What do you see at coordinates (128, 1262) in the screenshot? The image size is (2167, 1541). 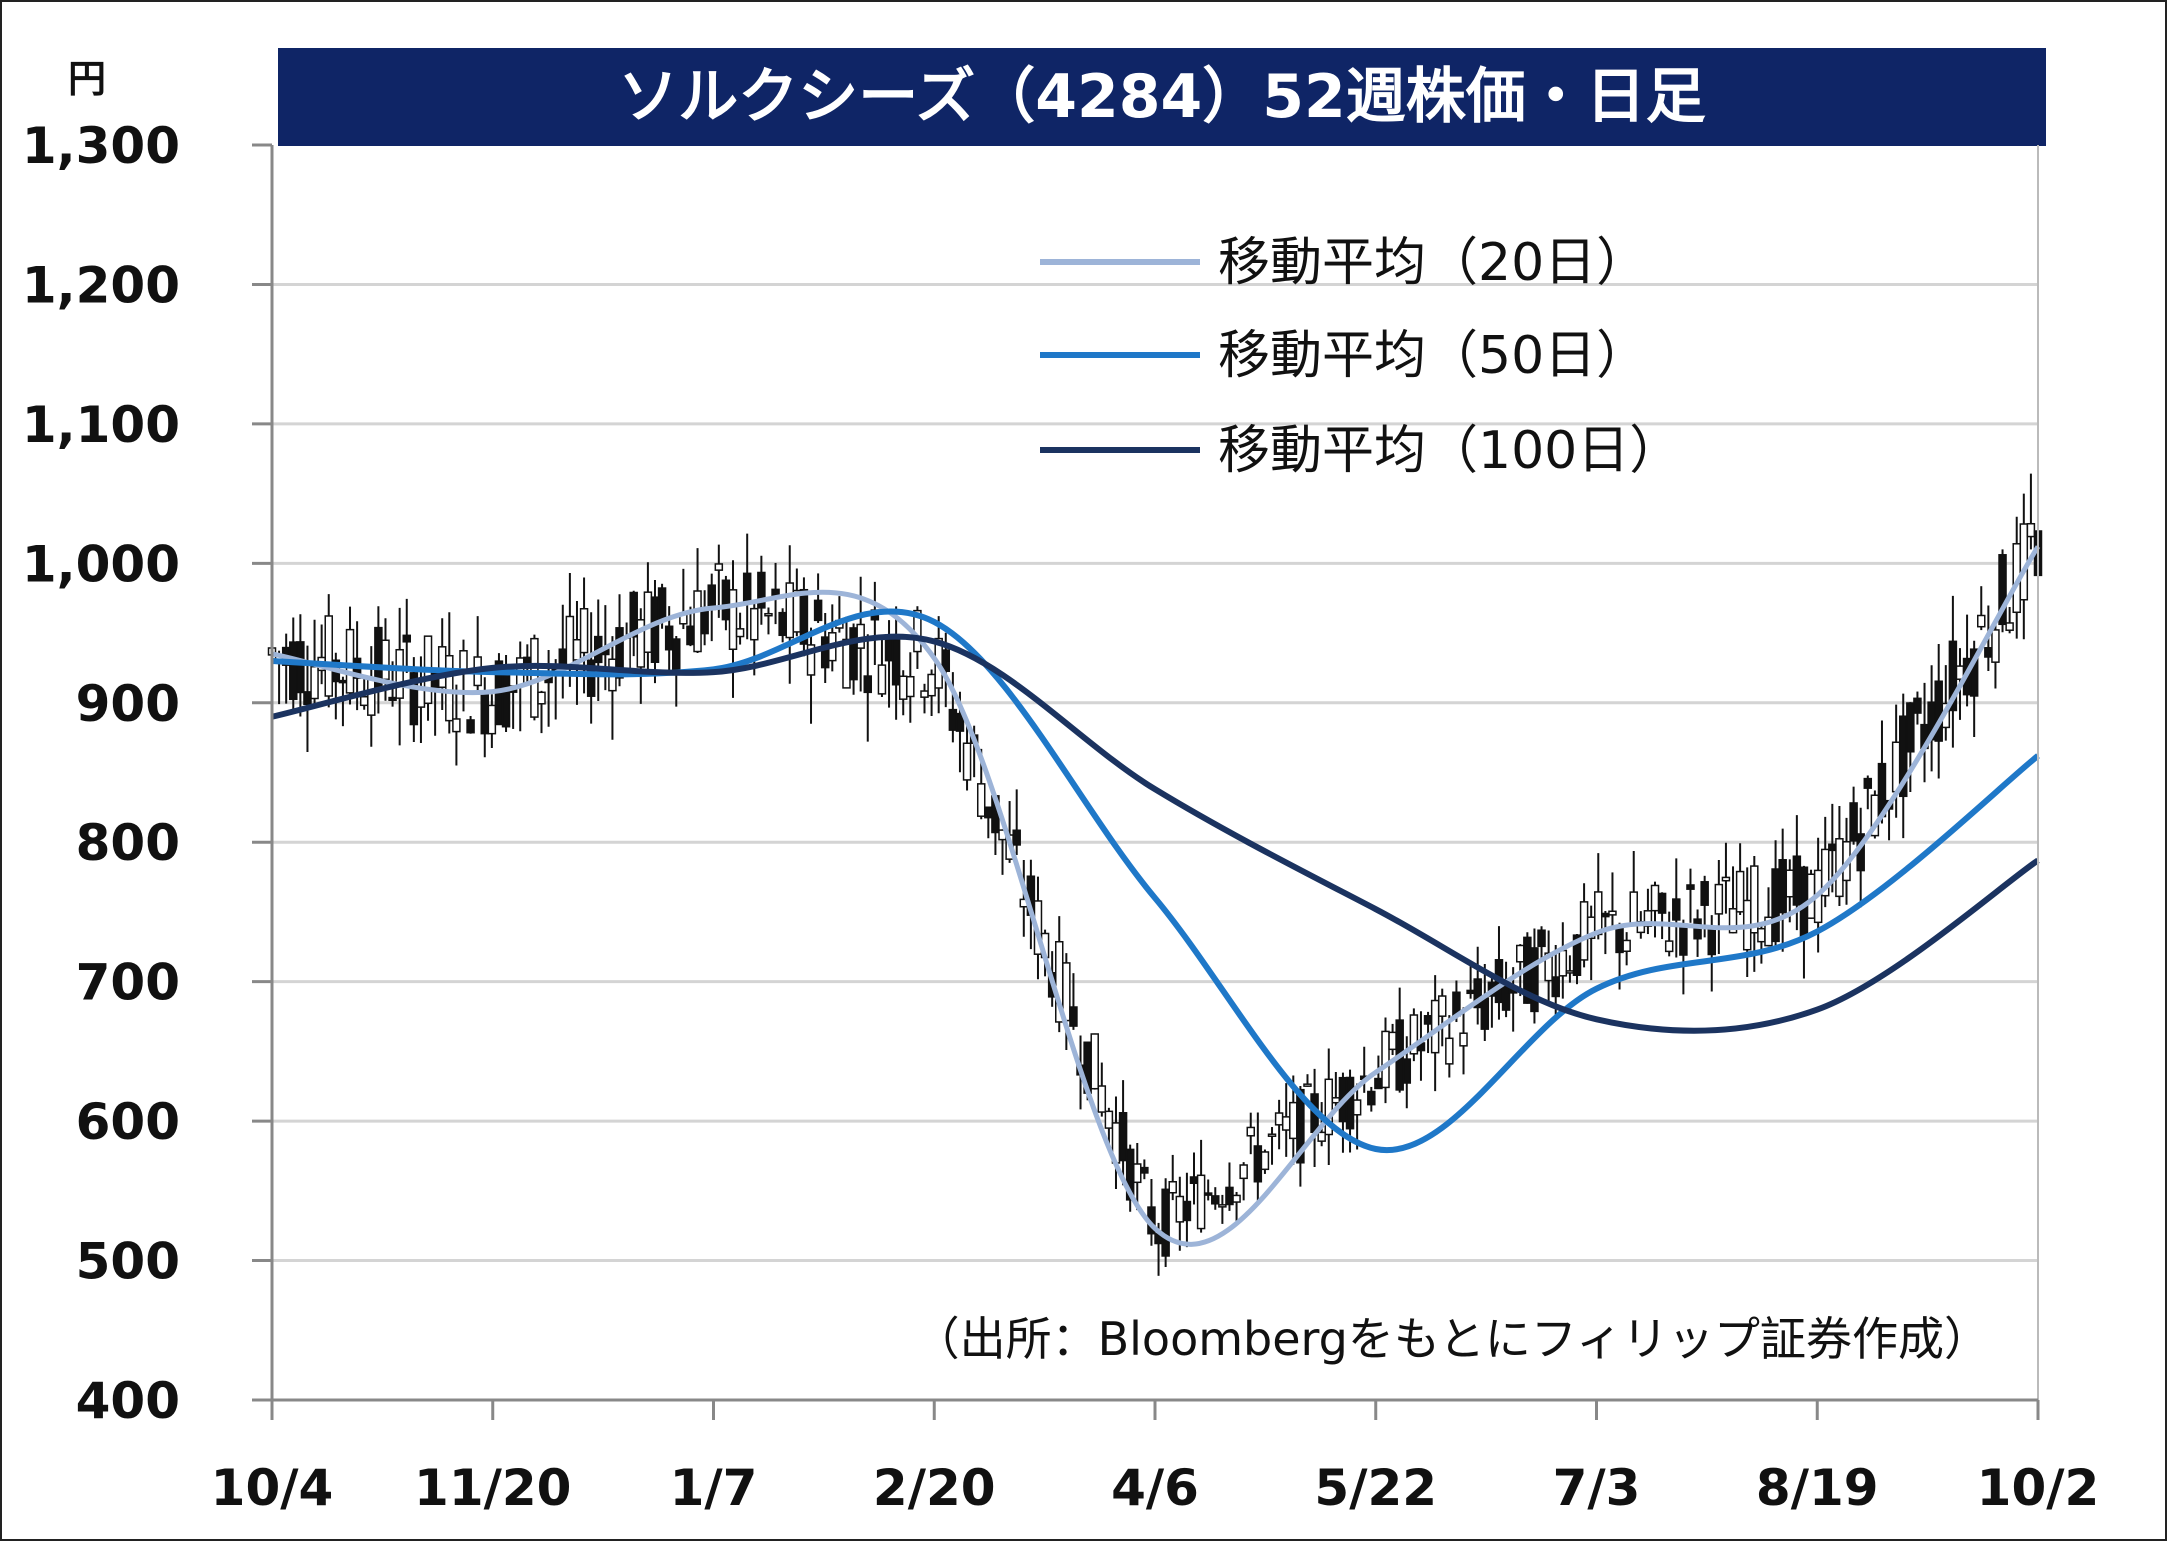 I see `y-tick-label: 500` at bounding box center [128, 1262].